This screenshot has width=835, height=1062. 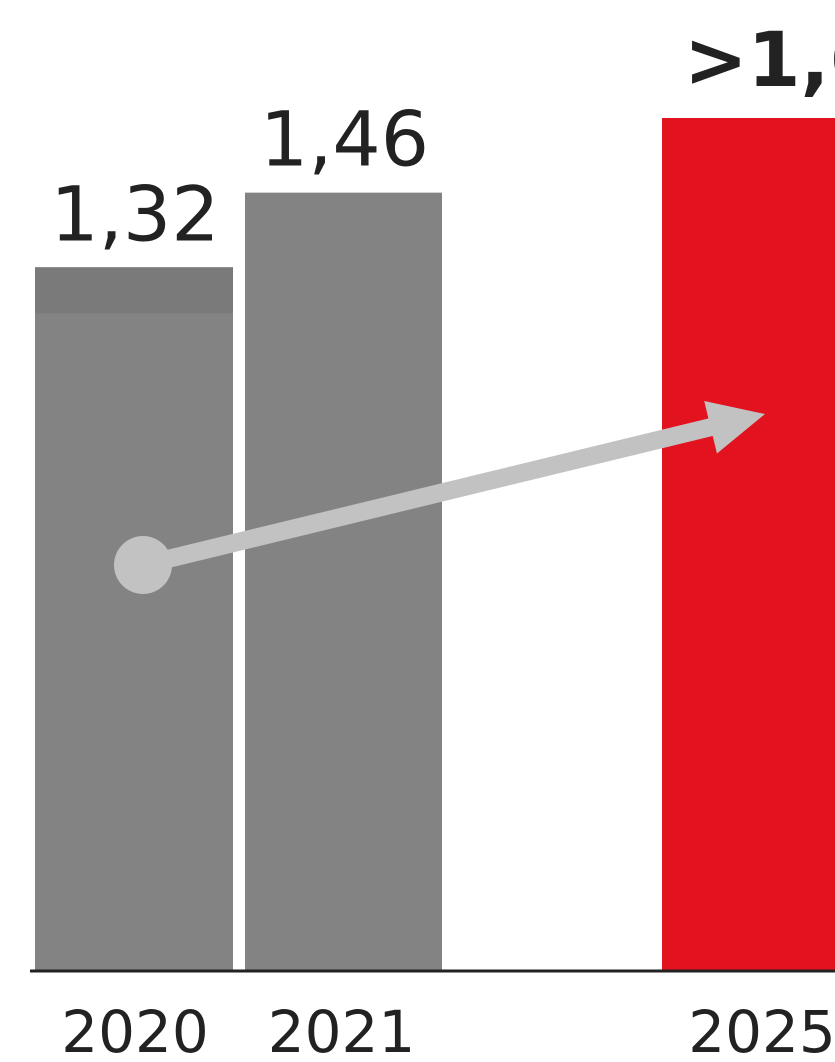 I want to click on trend-arrow-shaft, so click(x=428, y=495).